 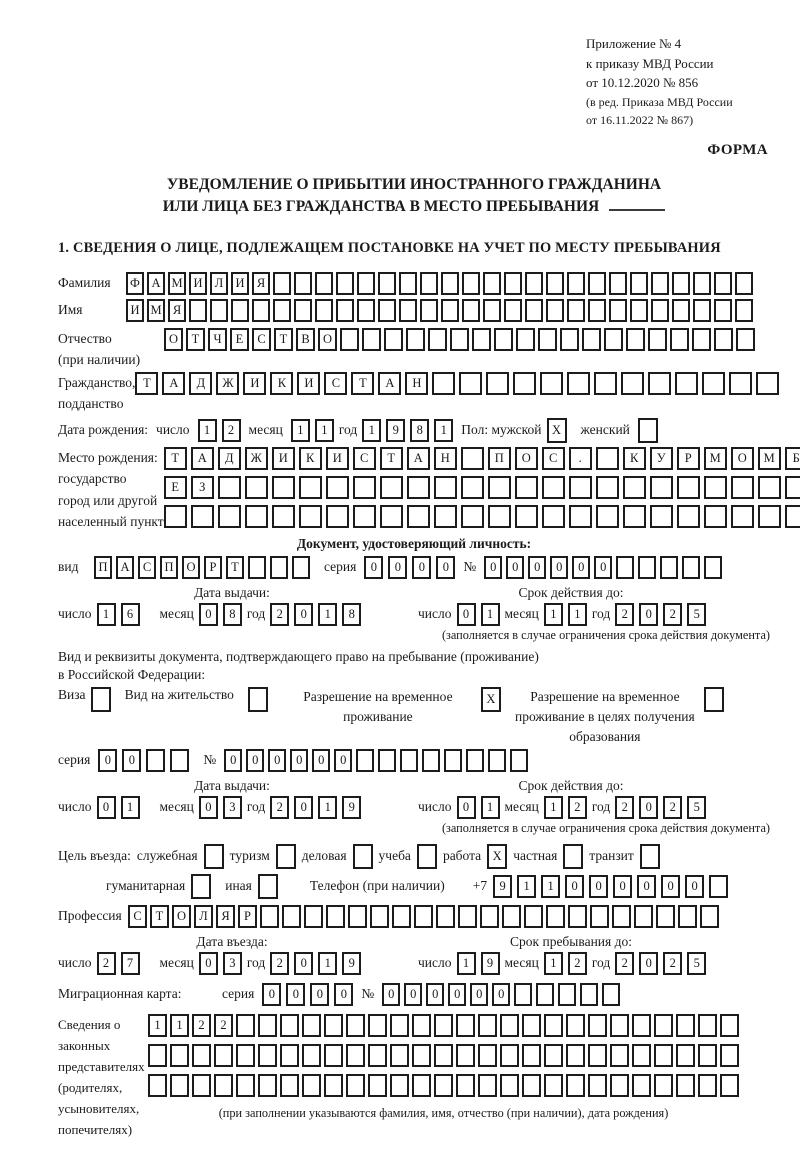 I want to click on form-cell: Р, so click(x=247, y=916).